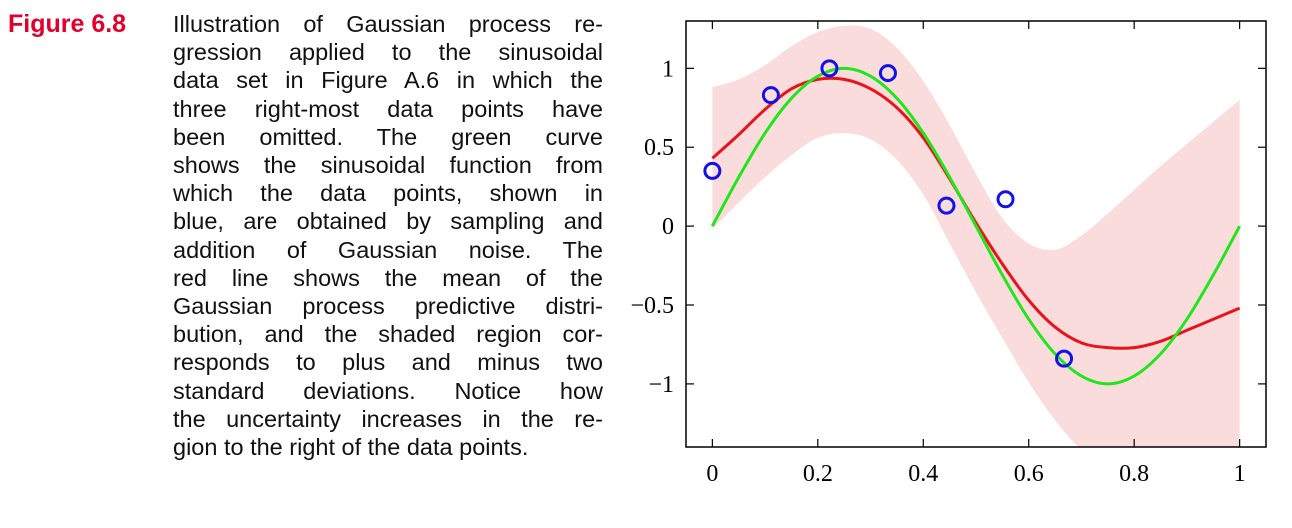 This screenshot has width=1292, height=528. What do you see at coordinates (388, 390) in the screenshot?
I see `caption-line: standard deviations. Notice how` at bounding box center [388, 390].